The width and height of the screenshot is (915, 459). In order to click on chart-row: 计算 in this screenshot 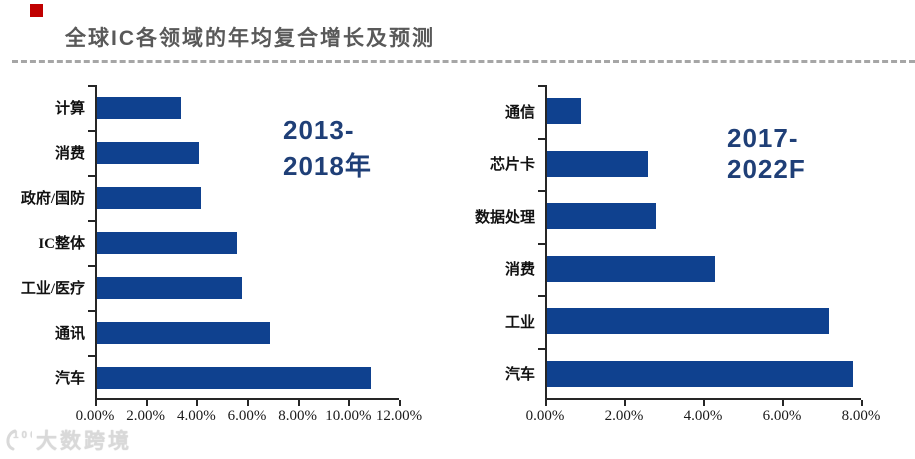, I will do `click(204, 107)`.